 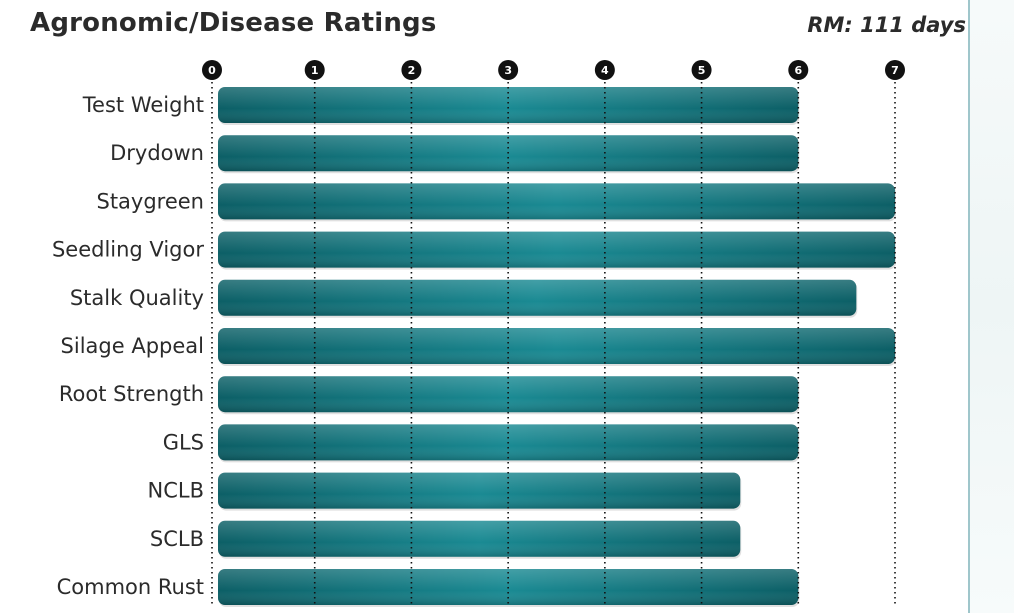 I want to click on relative-maturity-label: RM: 111 days, so click(x=886, y=25).